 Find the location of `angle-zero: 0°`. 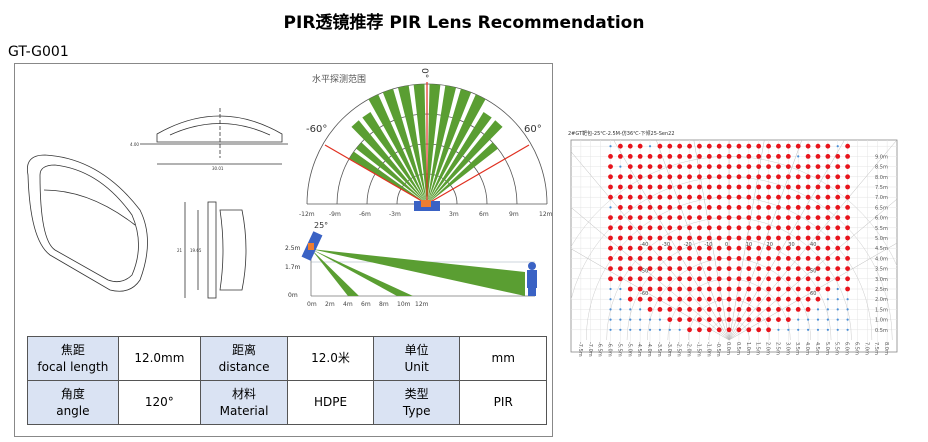

angle-zero: 0° is located at coordinates (424, 73).